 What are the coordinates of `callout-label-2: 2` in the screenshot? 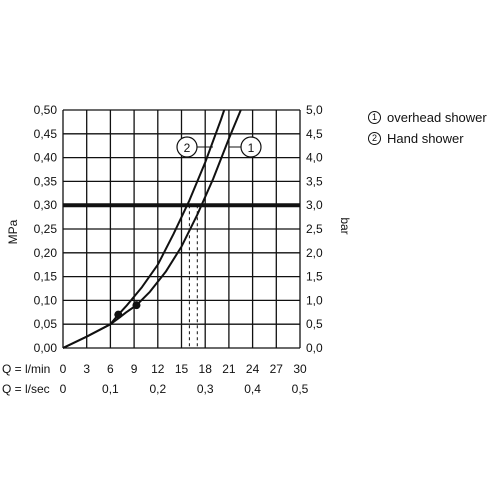 It's located at (187, 148).